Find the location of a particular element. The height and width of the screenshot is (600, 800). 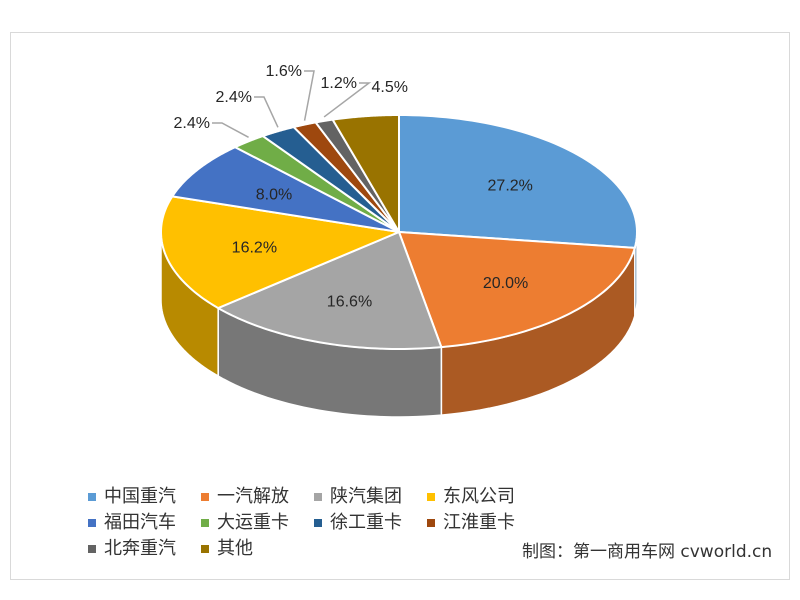

legend-label: 福田汽车 is located at coordinates (140, 522).